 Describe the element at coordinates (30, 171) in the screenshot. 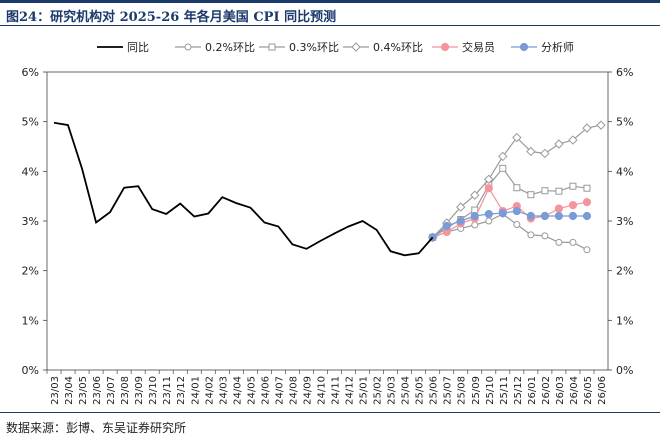

I see `y-tick-label-left: 4%` at that location.